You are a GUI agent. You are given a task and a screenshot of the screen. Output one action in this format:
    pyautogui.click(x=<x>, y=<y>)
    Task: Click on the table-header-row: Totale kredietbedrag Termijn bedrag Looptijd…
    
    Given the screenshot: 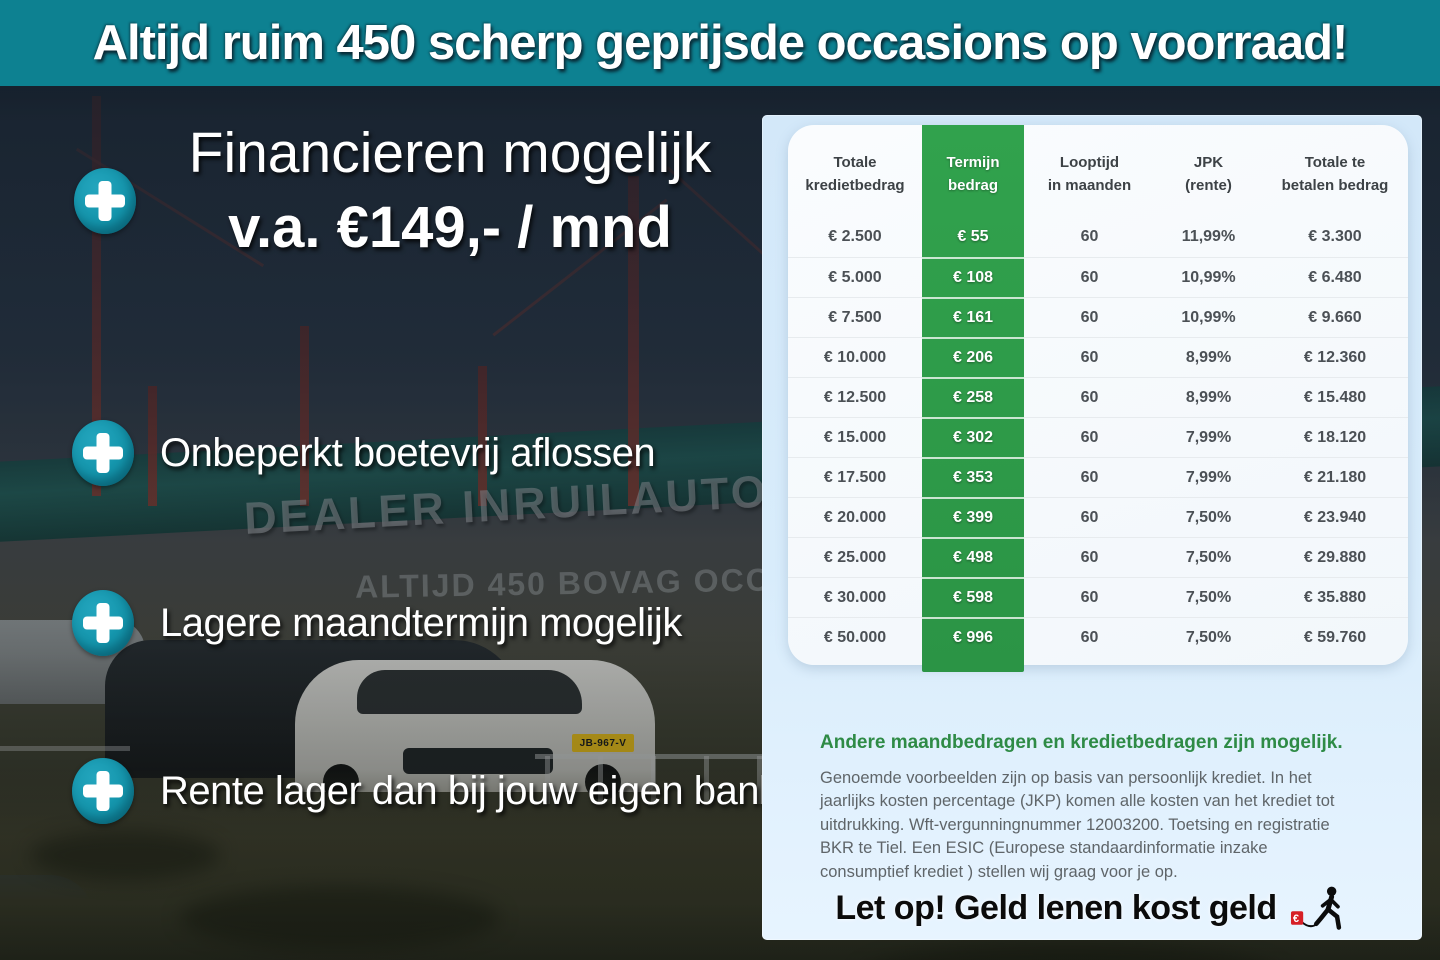 What is the action you would take?
    pyautogui.click(x=1098, y=171)
    